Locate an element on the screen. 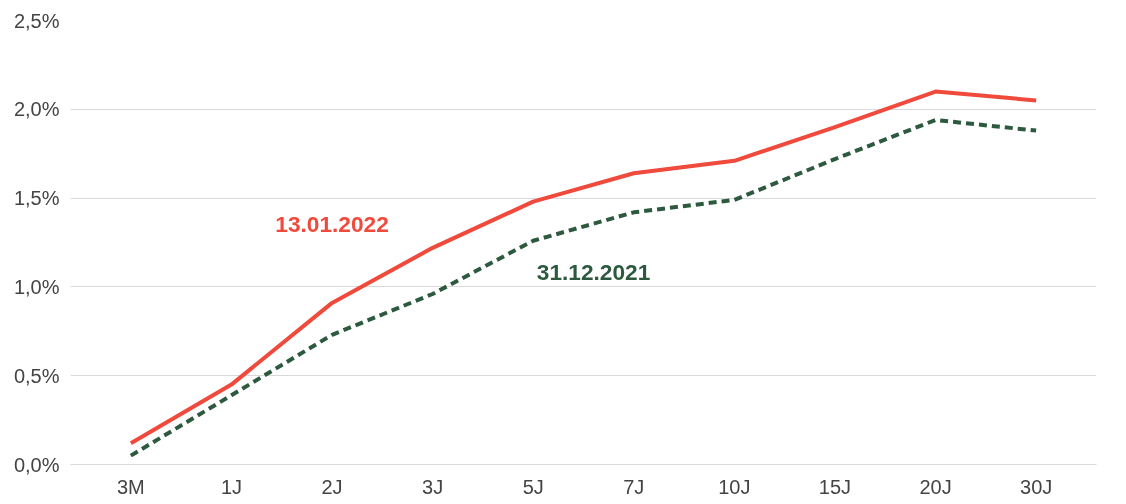 Image resolution: width=1126 pixels, height=504 pixels. series-label: 31.12.2021 is located at coordinates (593, 272).